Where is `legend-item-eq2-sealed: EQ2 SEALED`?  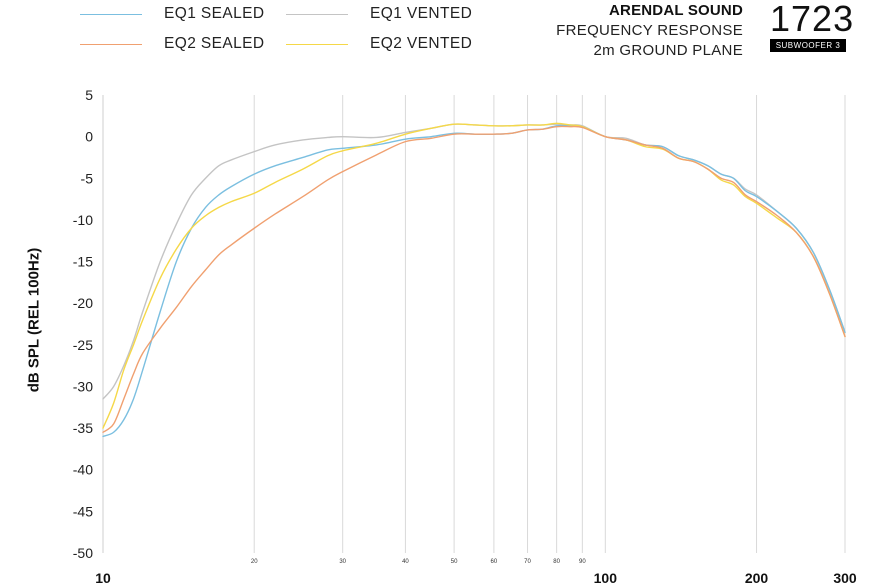 legend-item-eq2-sealed: EQ2 SEALED is located at coordinates (172, 44).